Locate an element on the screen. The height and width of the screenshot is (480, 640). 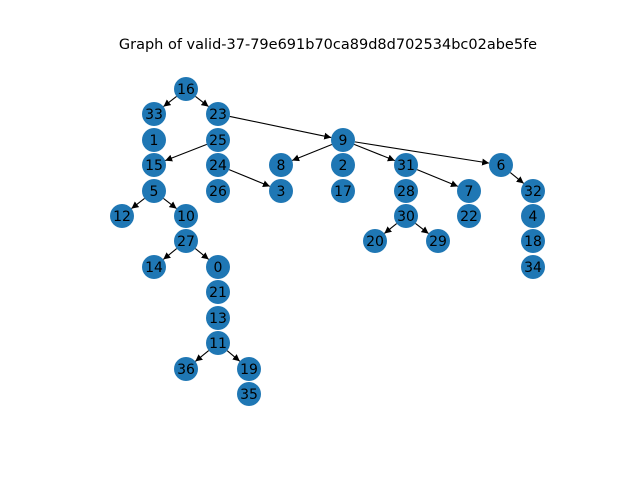
node-21: 21 is located at coordinates (218, 292).